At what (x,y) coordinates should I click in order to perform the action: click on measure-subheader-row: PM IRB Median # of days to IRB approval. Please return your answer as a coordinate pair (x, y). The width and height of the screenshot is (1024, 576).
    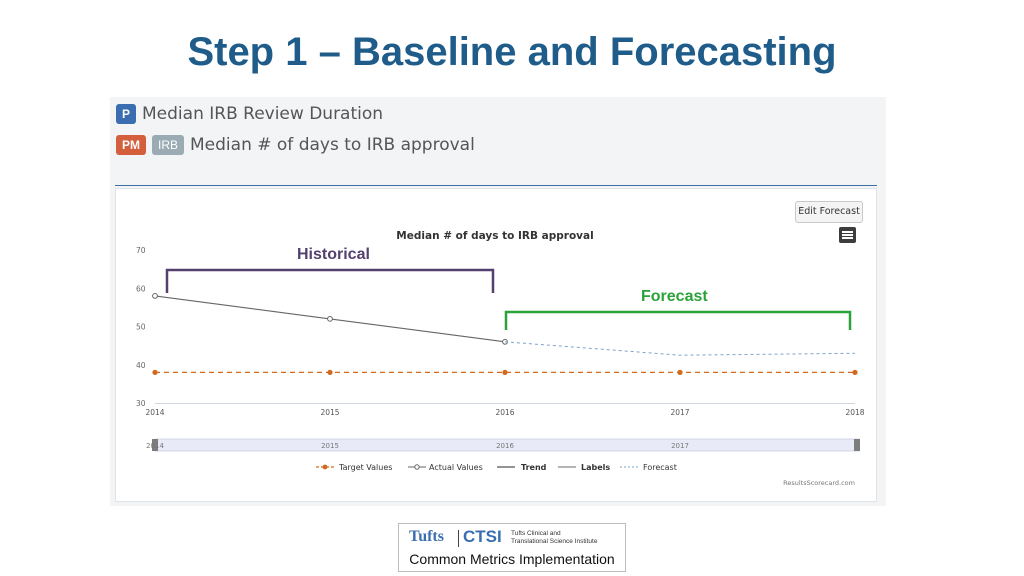
    Looking at the image, I should click on (295, 145).